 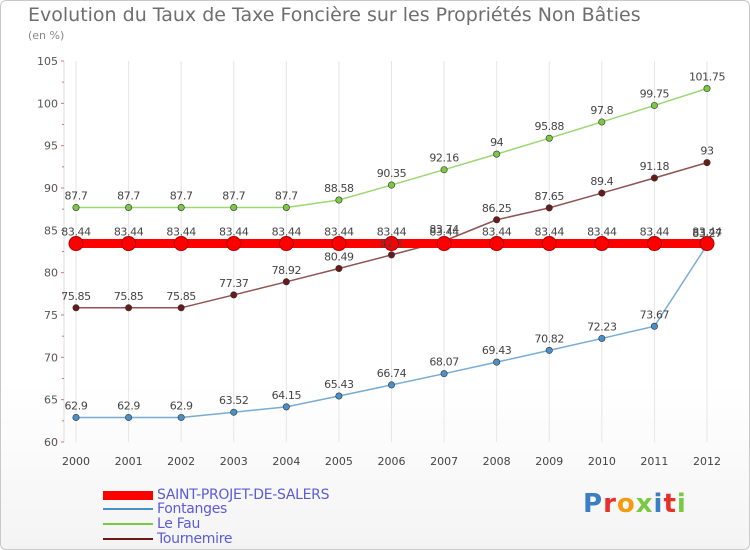 What do you see at coordinates (51, 188) in the screenshot?
I see `y-tick-label: 90` at bounding box center [51, 188].